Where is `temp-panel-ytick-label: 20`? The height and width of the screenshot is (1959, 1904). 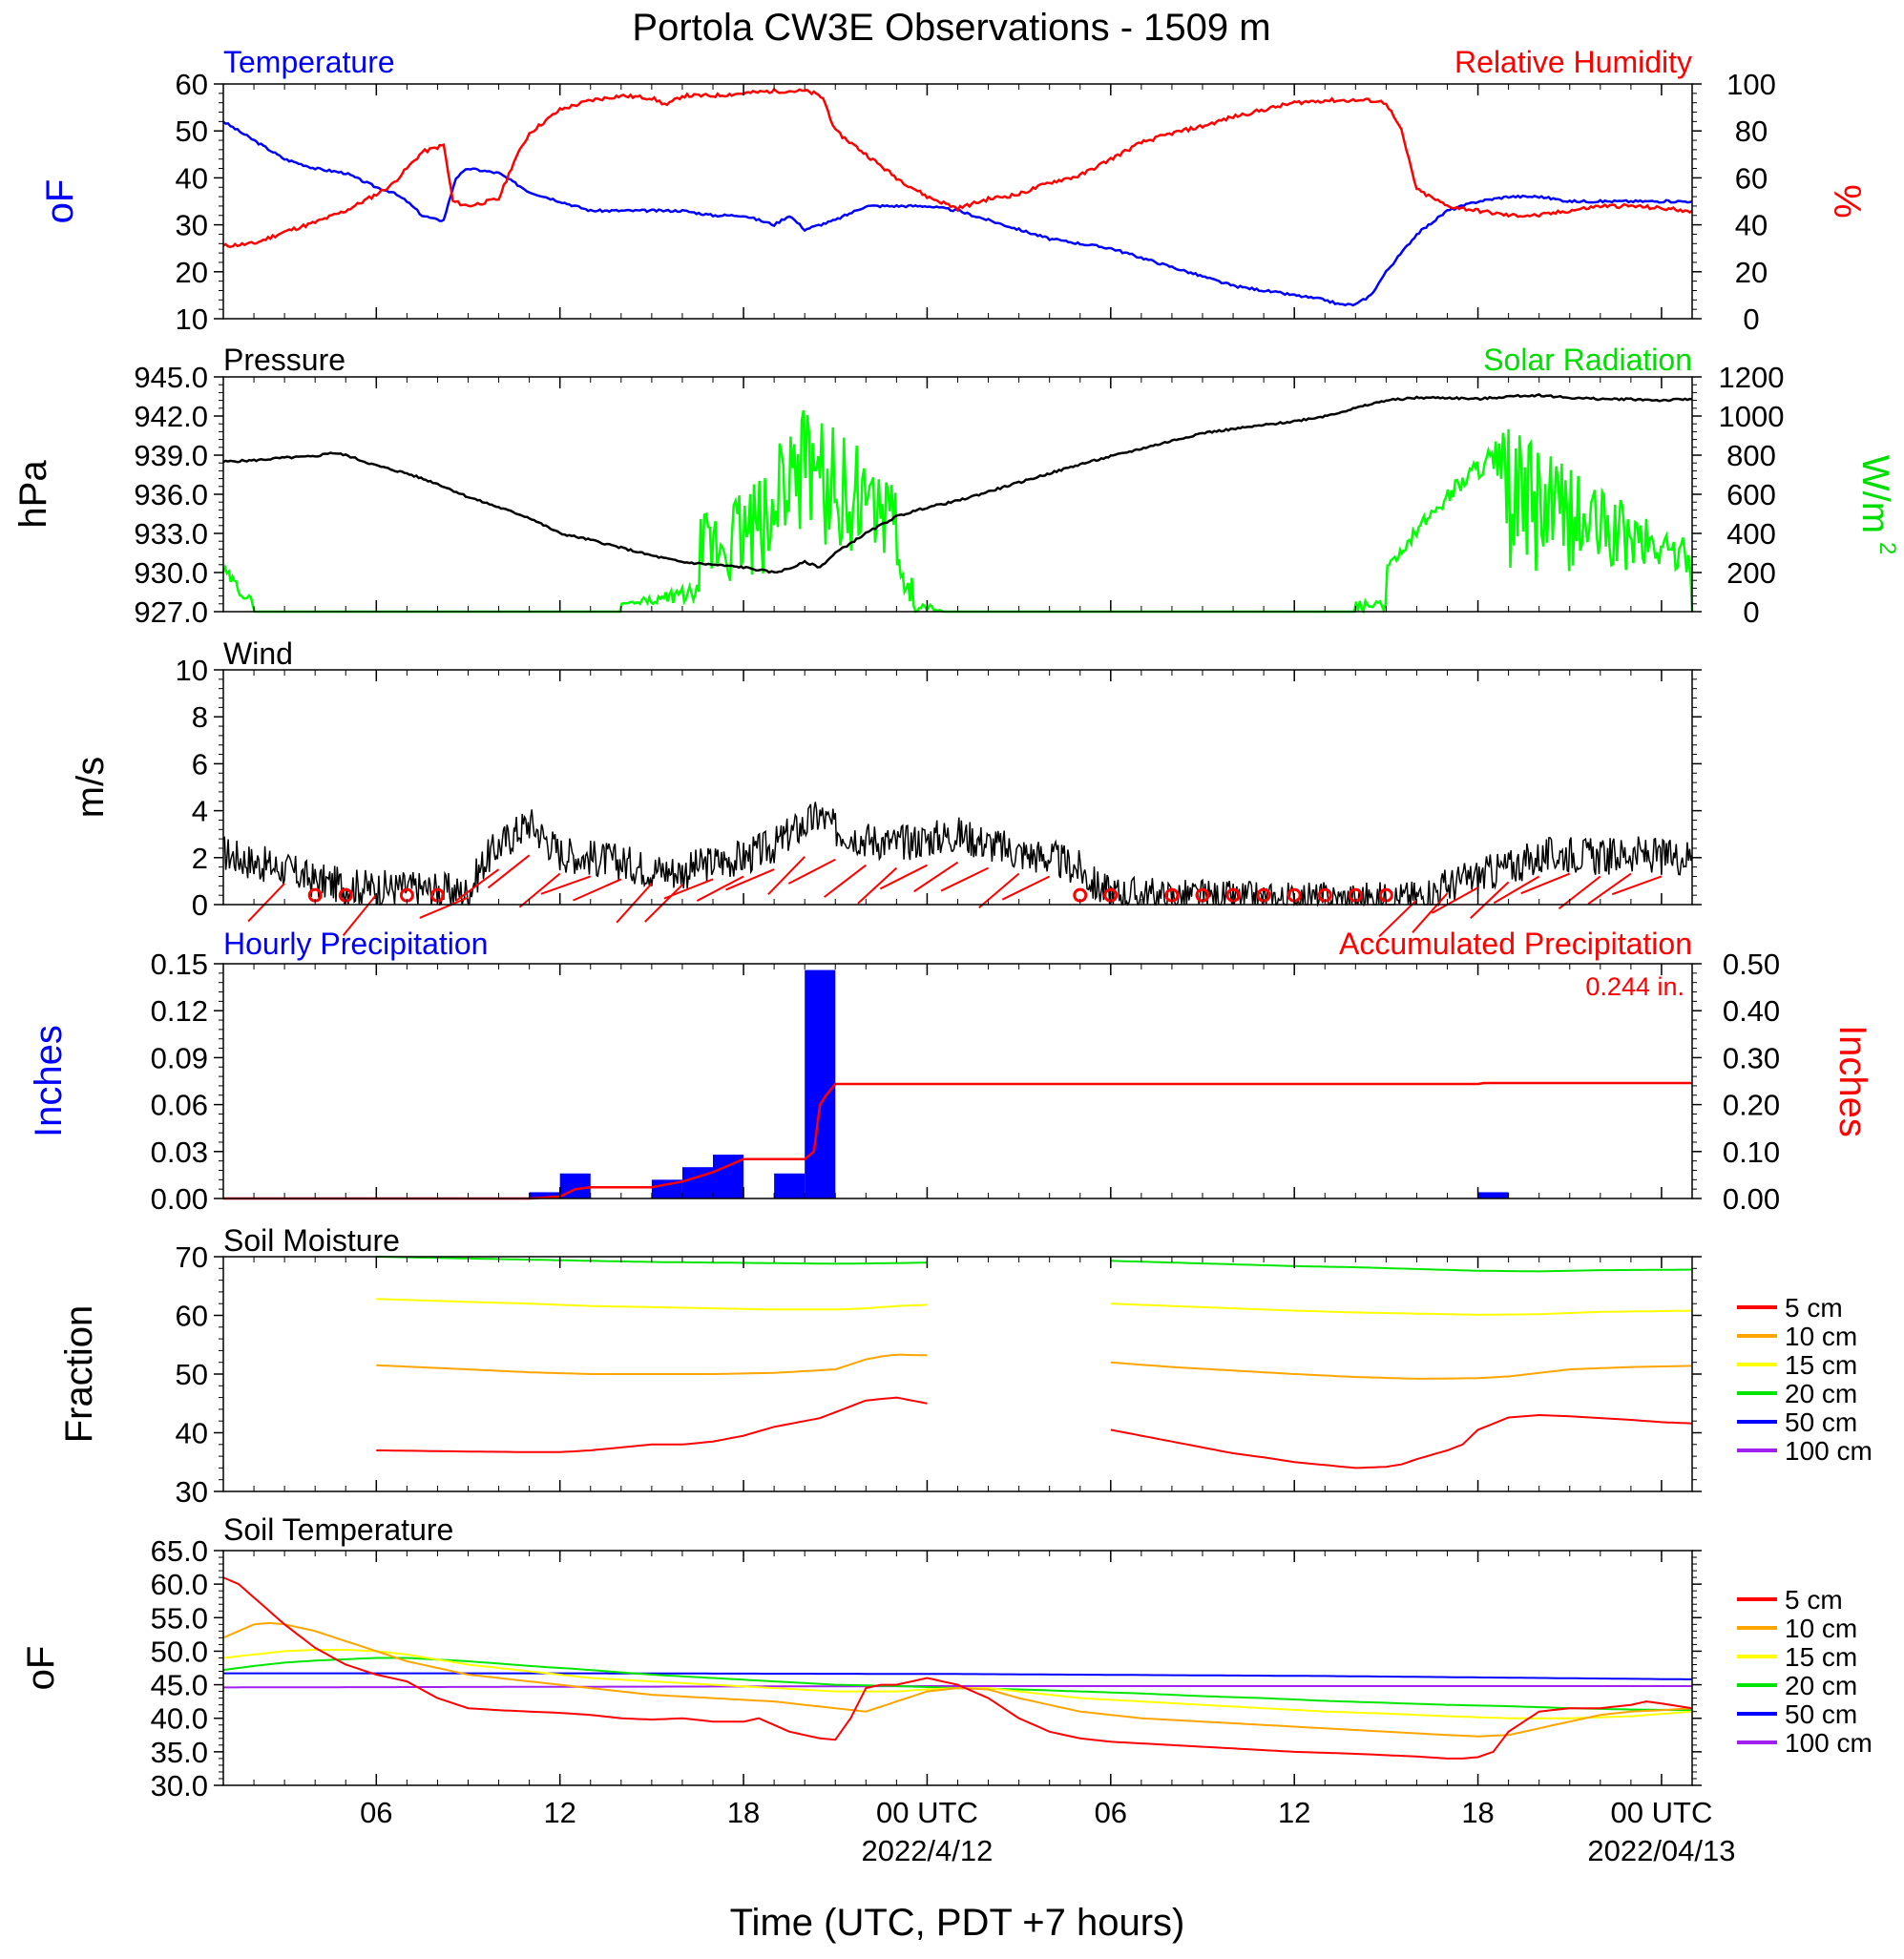
temp-panel-ytick-label: 20 is located at coordinates (192, 272).